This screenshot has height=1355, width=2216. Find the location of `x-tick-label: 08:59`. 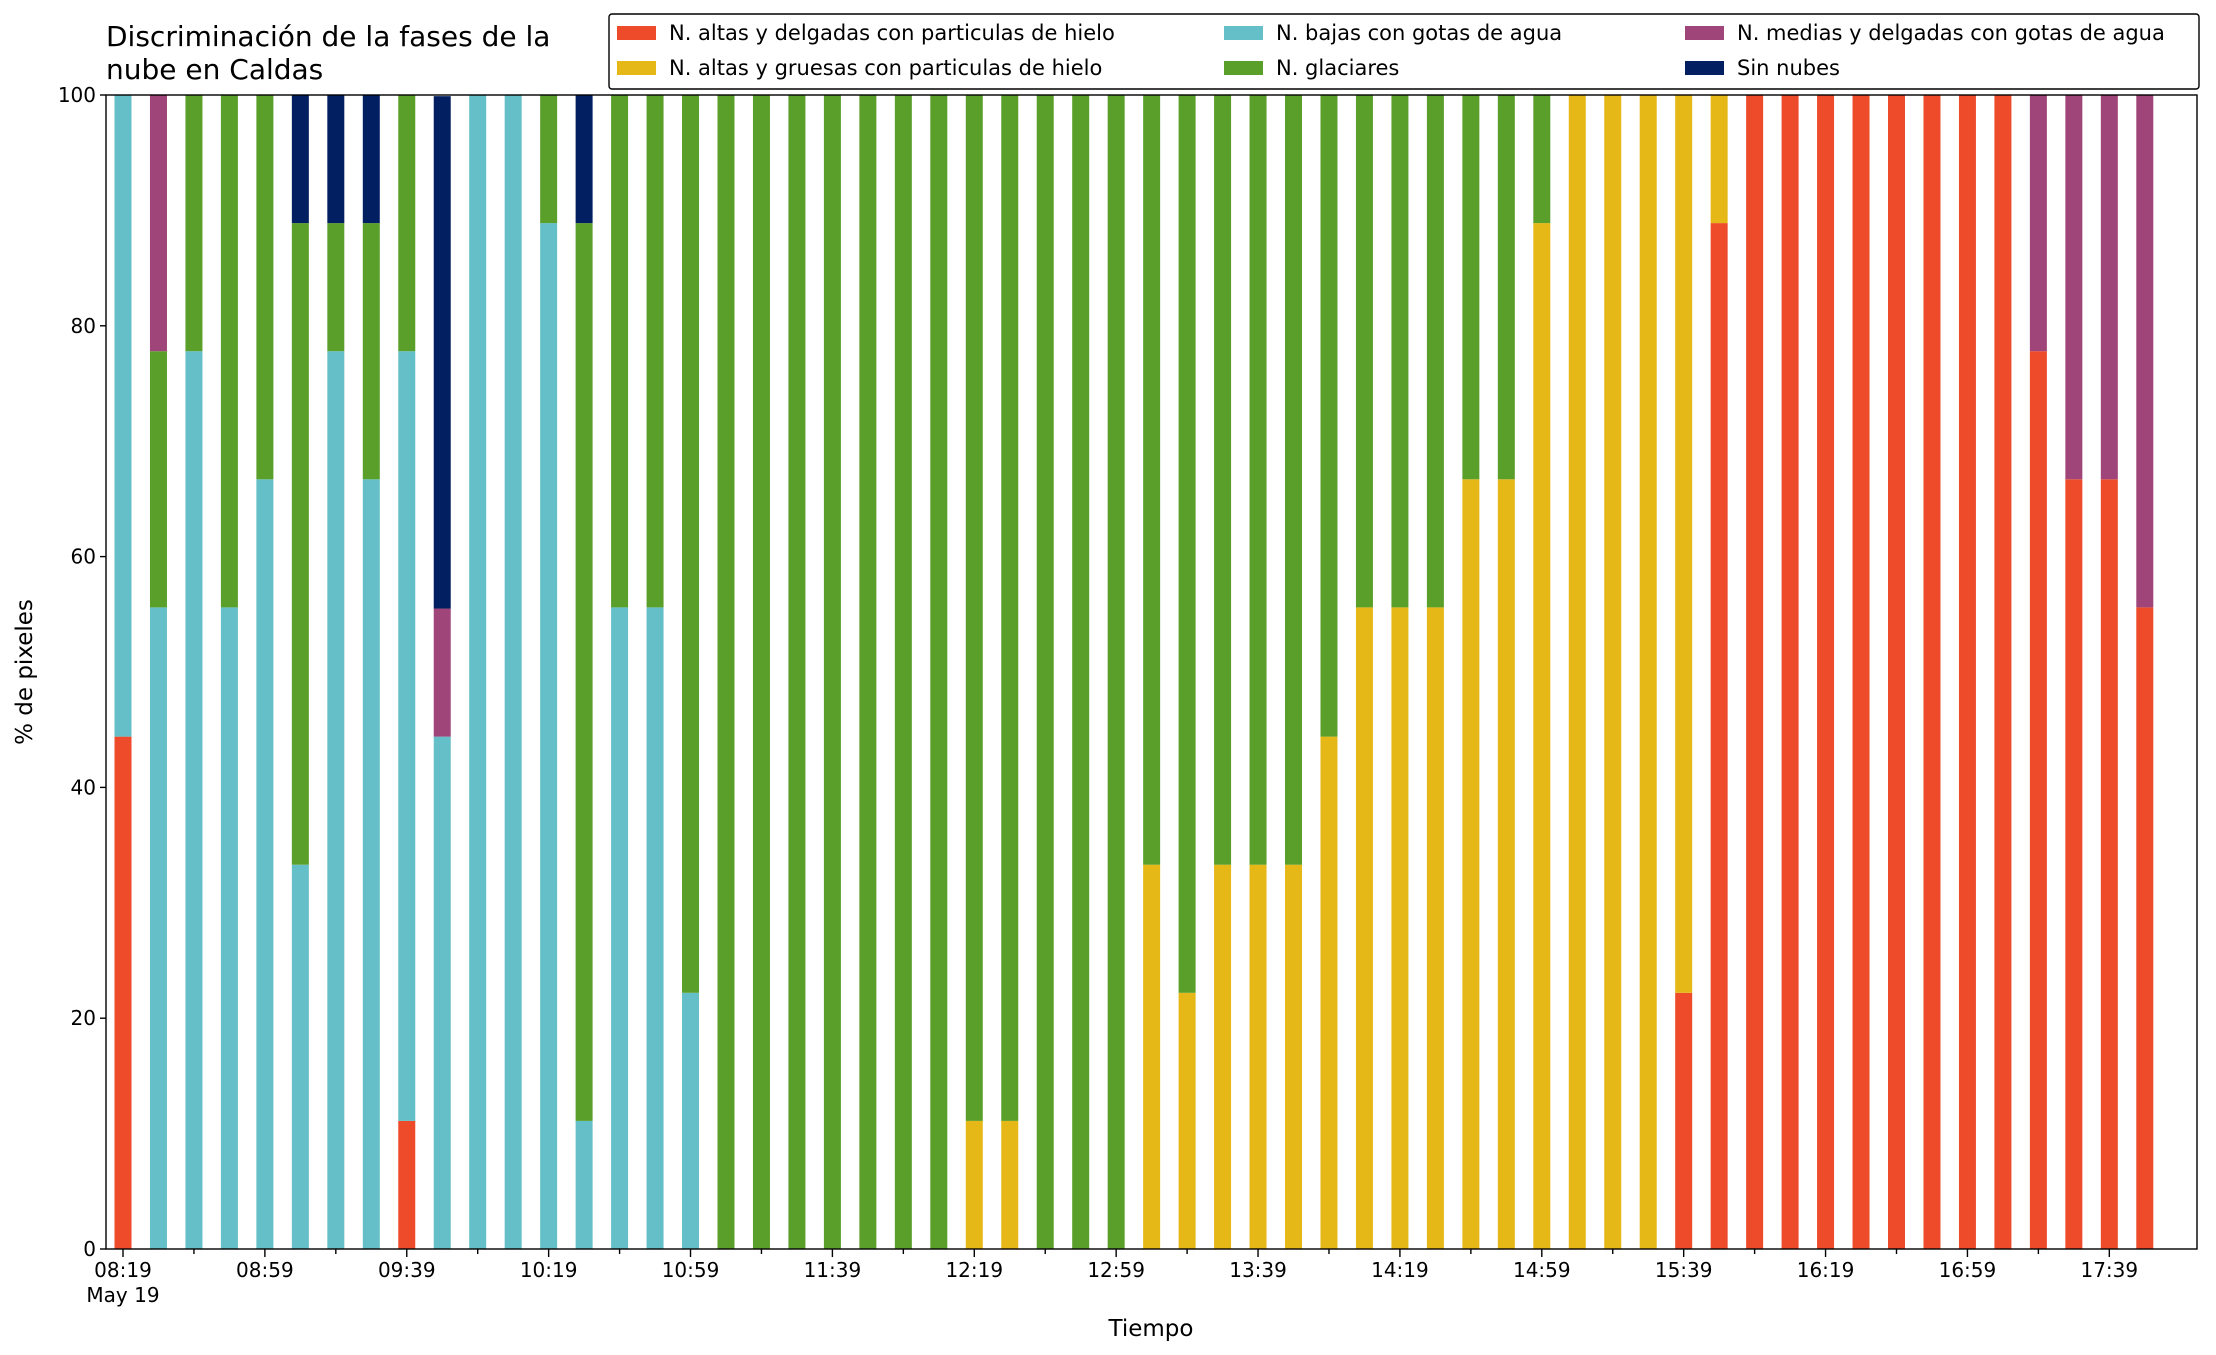

x-tick-label: 08:59 is located at coordinates (265, 1270).